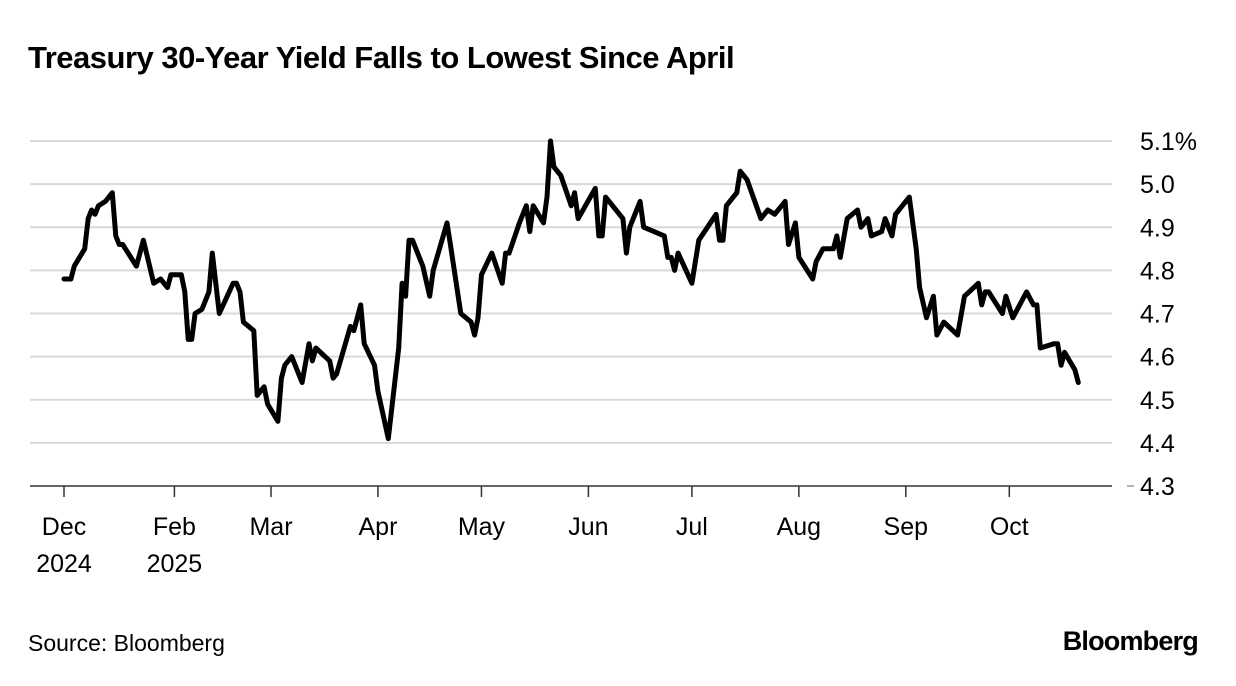  Describe the element at coordinates (175, 564) in the screenshot. I see `x-tick-year-label: 2025` at that location.